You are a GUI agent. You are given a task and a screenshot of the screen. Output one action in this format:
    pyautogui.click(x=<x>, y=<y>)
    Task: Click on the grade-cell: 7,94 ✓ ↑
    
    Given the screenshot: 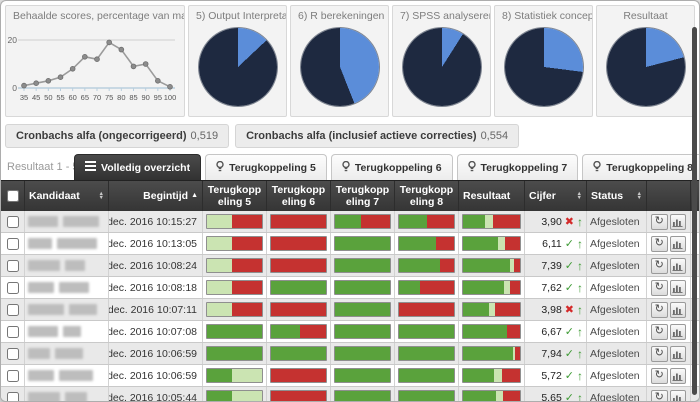 What is the action you would take?
    pyautogui.click(x=556, y=353)
    